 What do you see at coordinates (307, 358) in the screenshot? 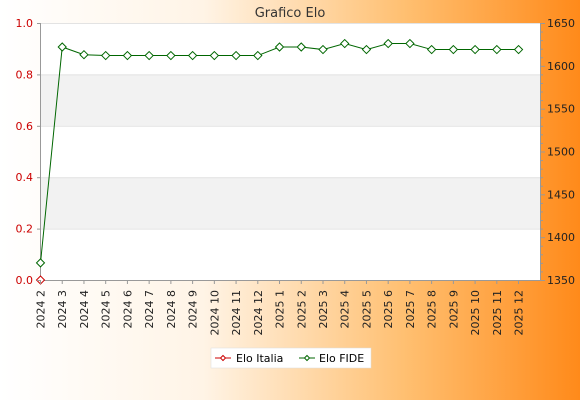
I see `legend-fide-marker` at bounding box center [307, 358].